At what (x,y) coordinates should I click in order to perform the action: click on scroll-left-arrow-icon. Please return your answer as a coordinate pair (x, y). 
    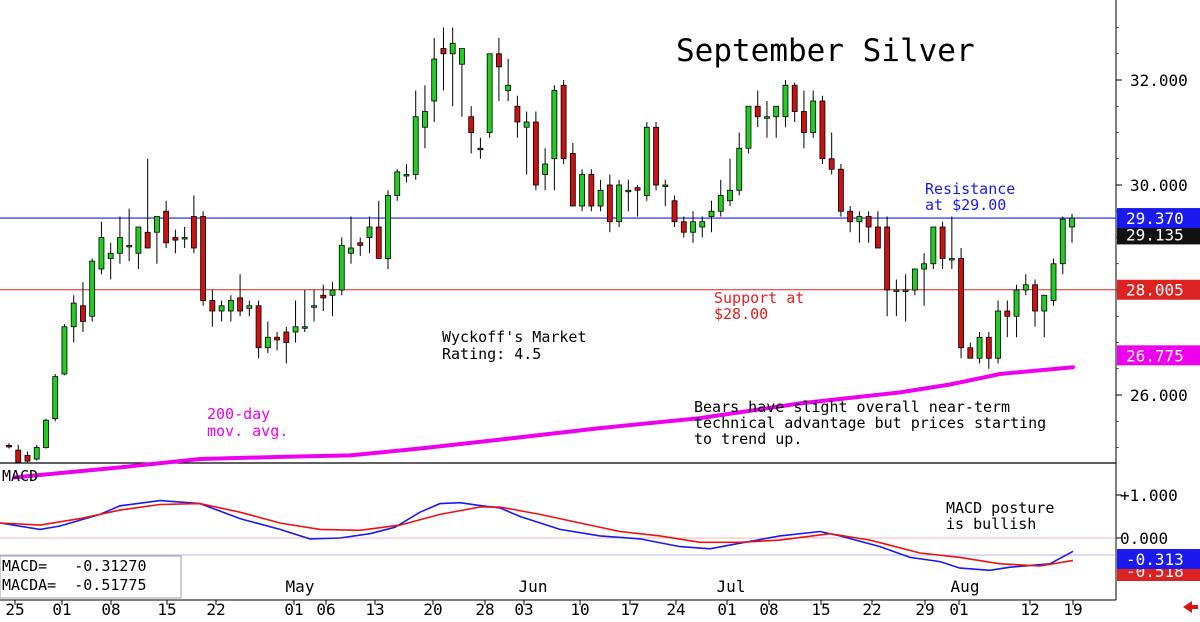
    Looking at the image, I should click on (1187, 607).